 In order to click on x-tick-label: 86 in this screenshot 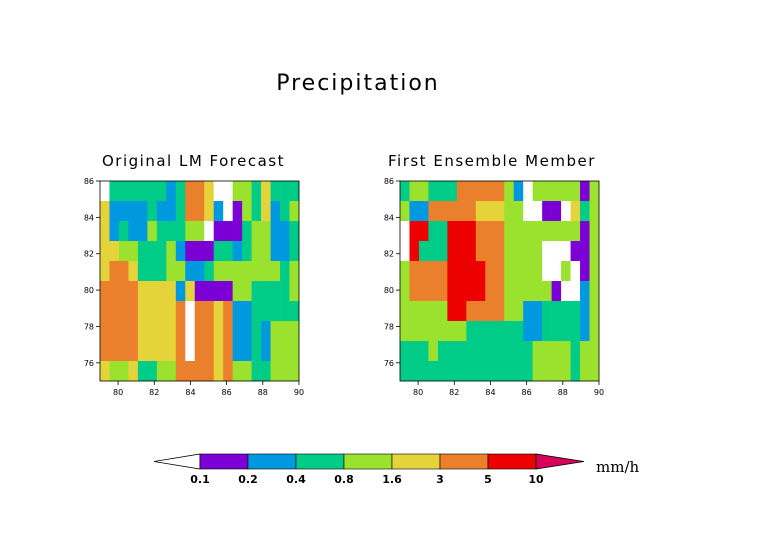, I will do `click(527, 392)`.